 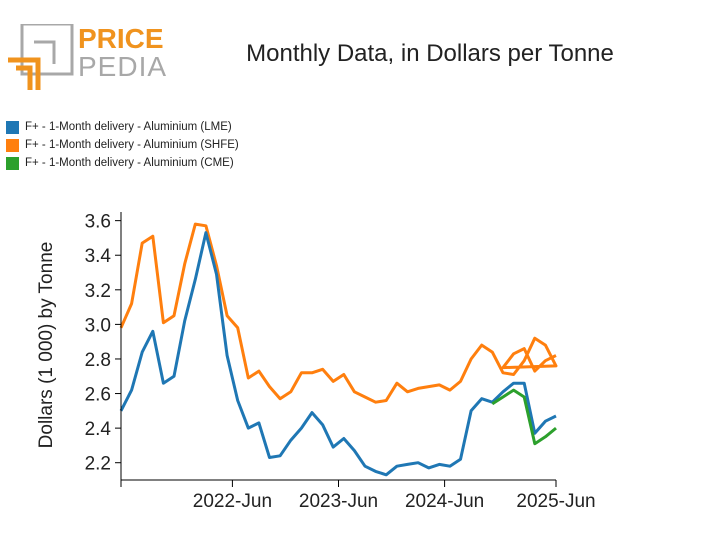 I want to click on legend-item-shfe: F+ - 1-Month delivery - Aluminium (SHFE), so click(x=122, y=145).